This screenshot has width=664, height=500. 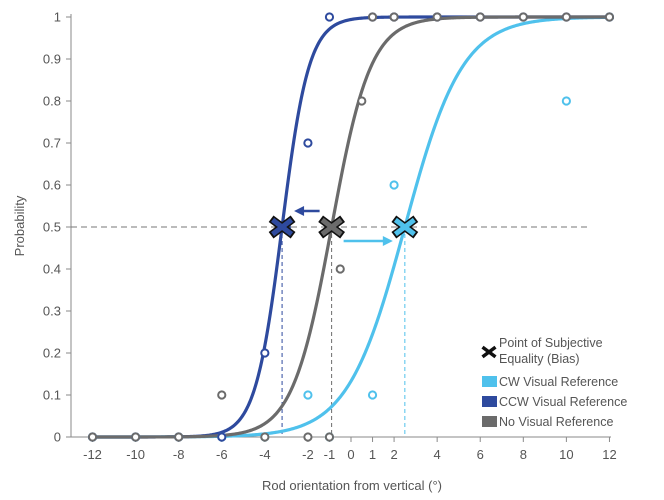 I want to click on y-tick-label: 0.7, so click(x=52, y=143).